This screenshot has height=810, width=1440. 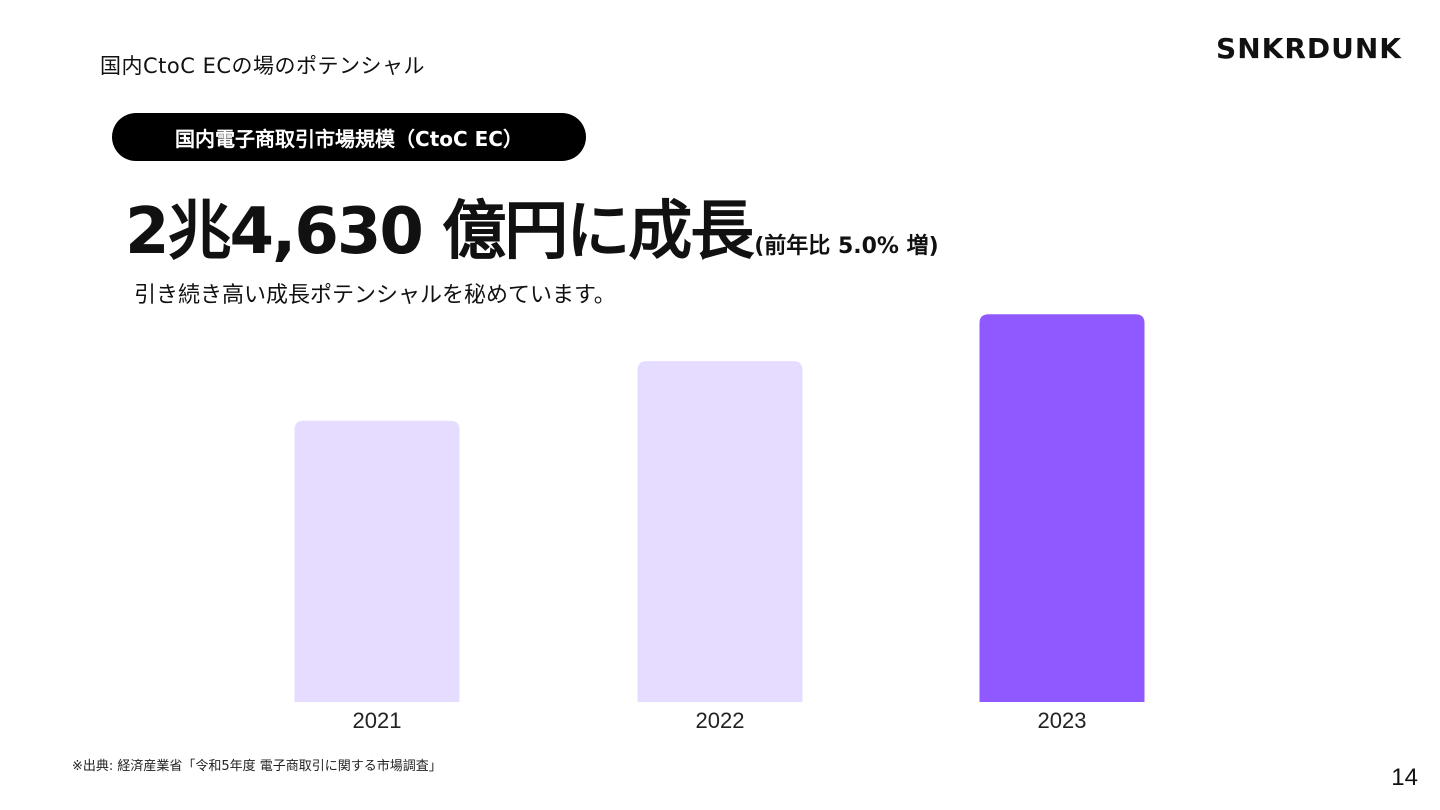 I want to click on x-tick-label-2022: 2022, so click(x=720, y=720).